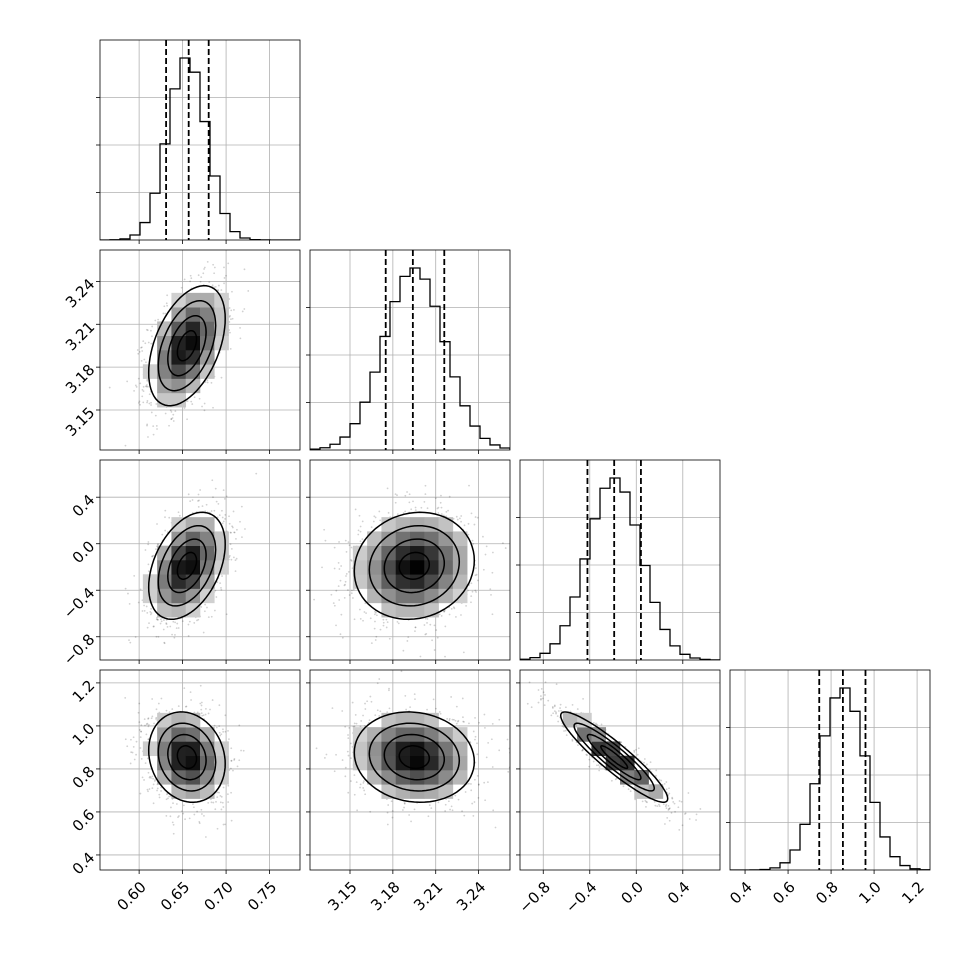 The image size is (970, 975). I want to click on y-tick-label: 3.15, so click(80, 422).